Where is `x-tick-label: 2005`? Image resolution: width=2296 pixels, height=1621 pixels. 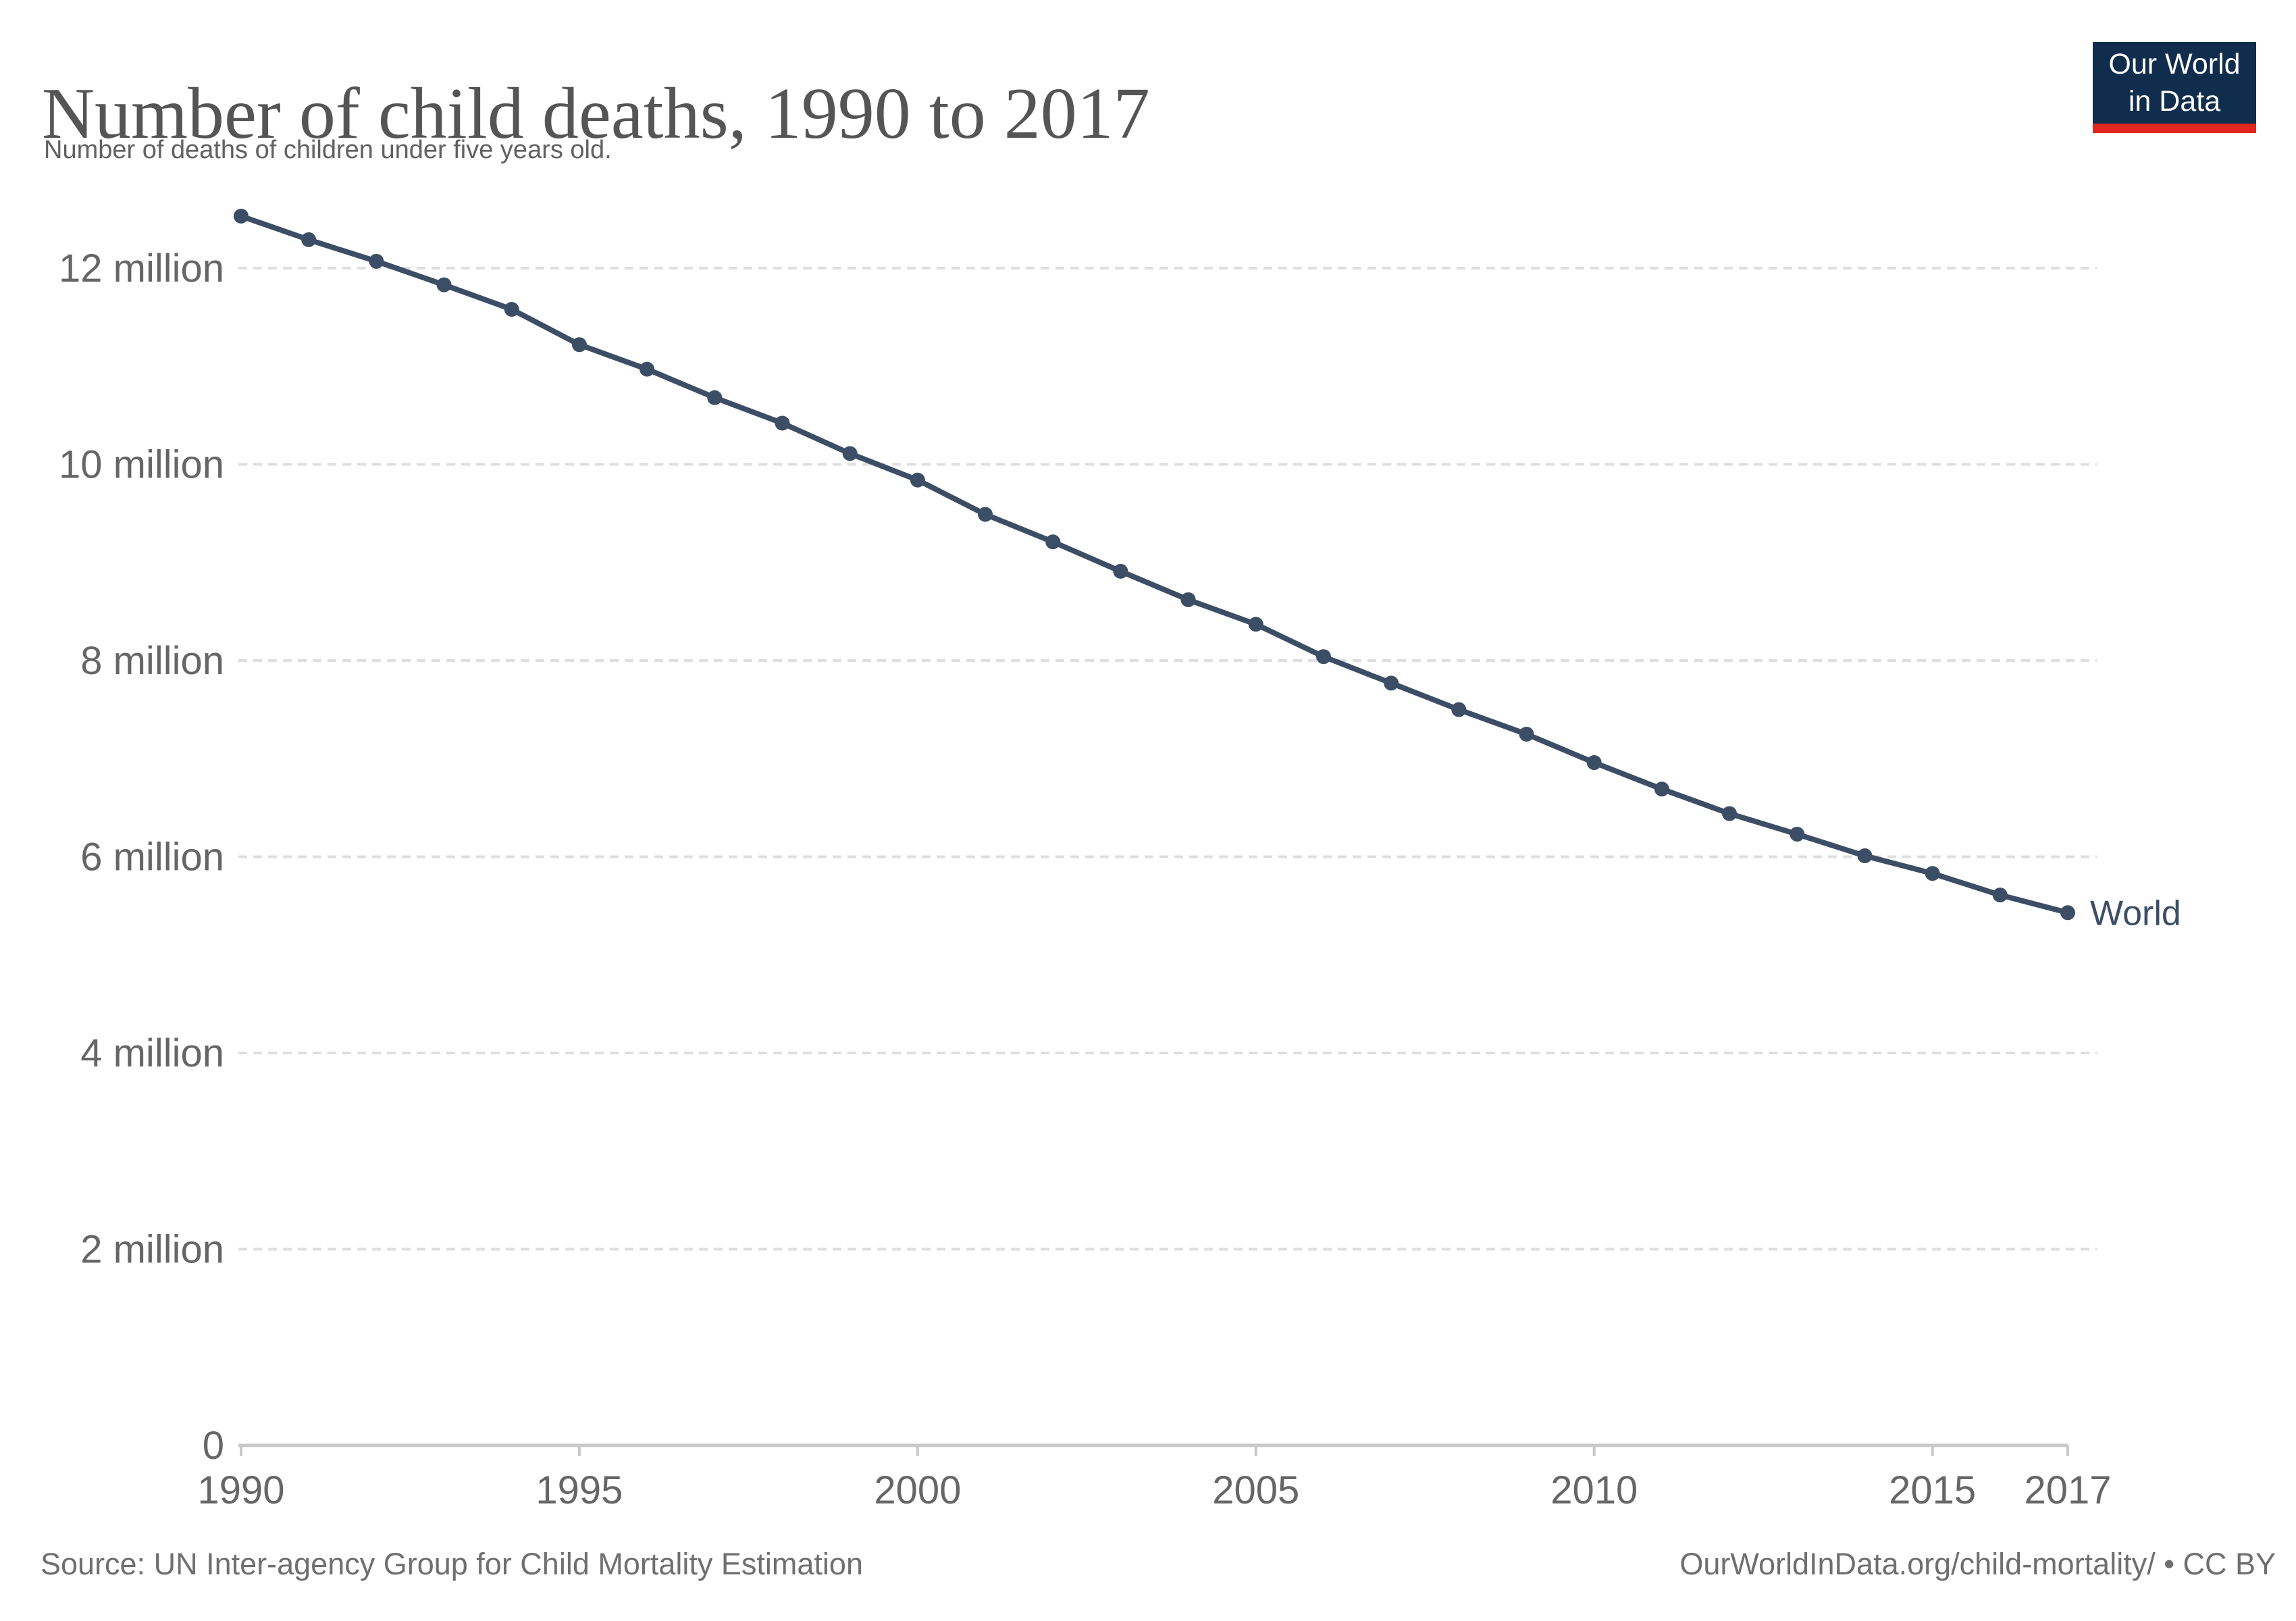 x-tick-label: 2005 is located at coordinates (1255, 1490).